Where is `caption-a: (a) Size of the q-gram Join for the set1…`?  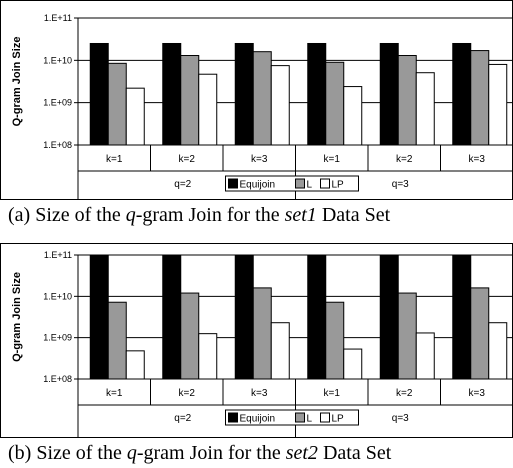 caption-a: (a) Size of the q-gram Join for the set1… is located at coordinates (199, 215).